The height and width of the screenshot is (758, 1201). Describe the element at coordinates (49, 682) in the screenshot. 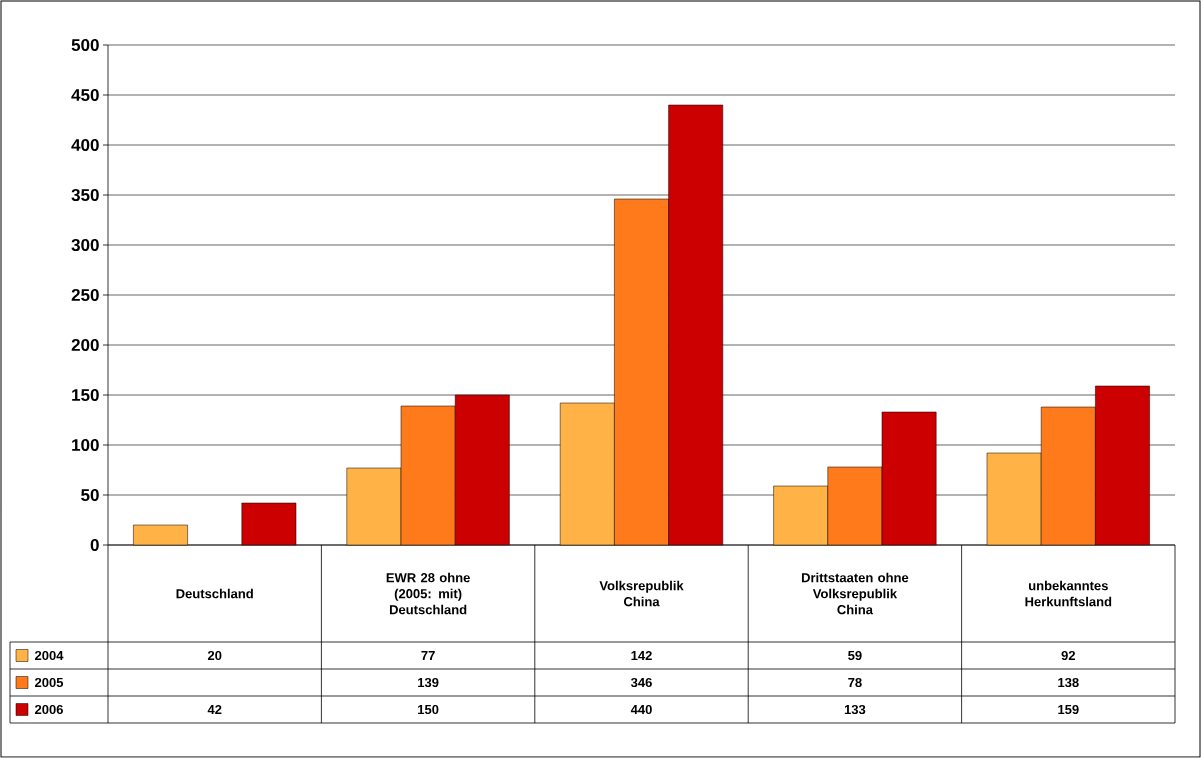

I see `legend-label: 2005` at that location.